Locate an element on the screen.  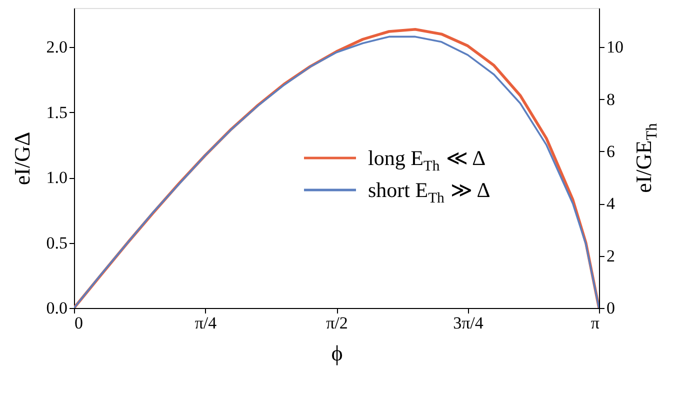
x-axis-title: ϕ is located at coordinates (337, 353).